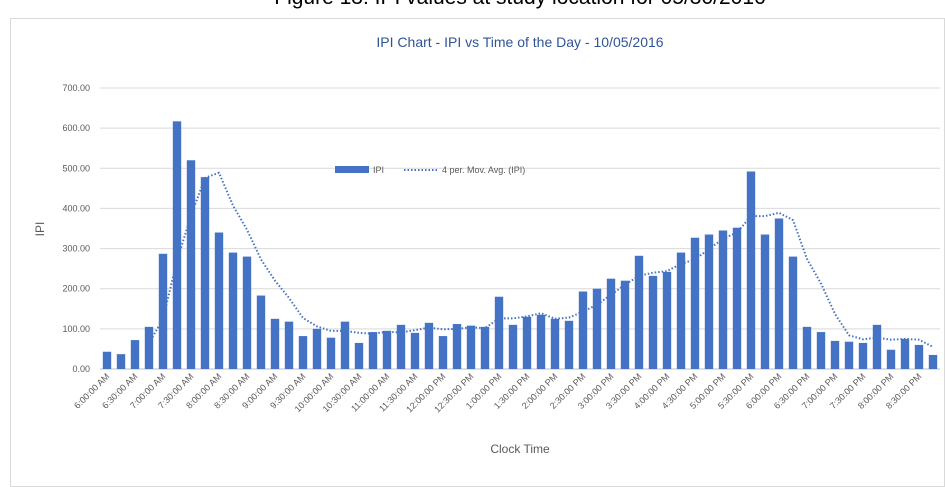  What do you see at coordinates (378, 170) in the screenshot?
I see `legend-label: IPI` at bounding box center [378, 170].